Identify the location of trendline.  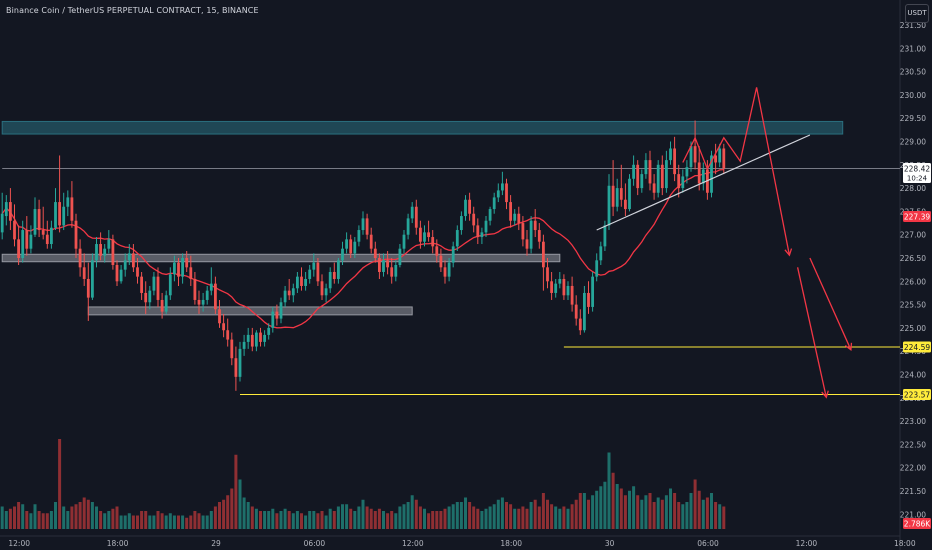
(703, 182).